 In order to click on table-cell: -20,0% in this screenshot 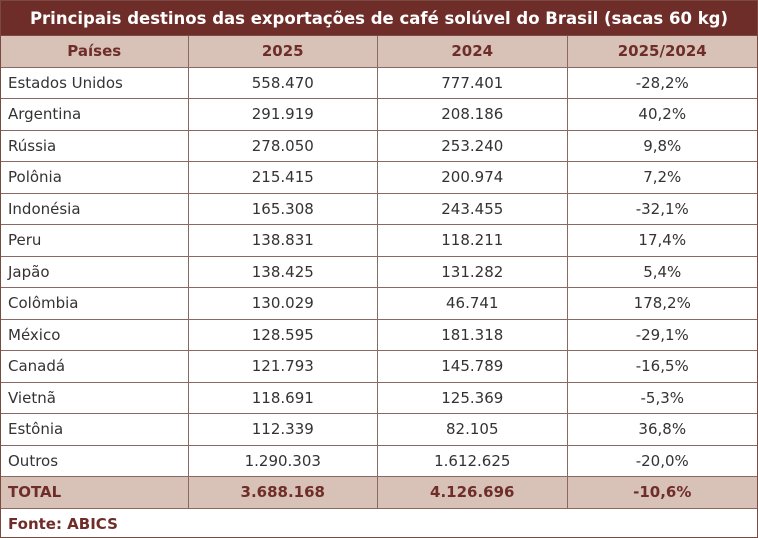, I will do `click(662, 460)`.